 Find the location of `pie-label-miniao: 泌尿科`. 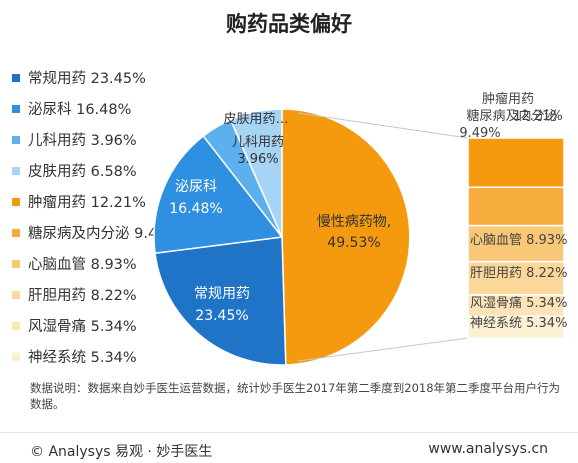

pie-label-miniao: 泌尿科 is located at coordinates (196, 187).